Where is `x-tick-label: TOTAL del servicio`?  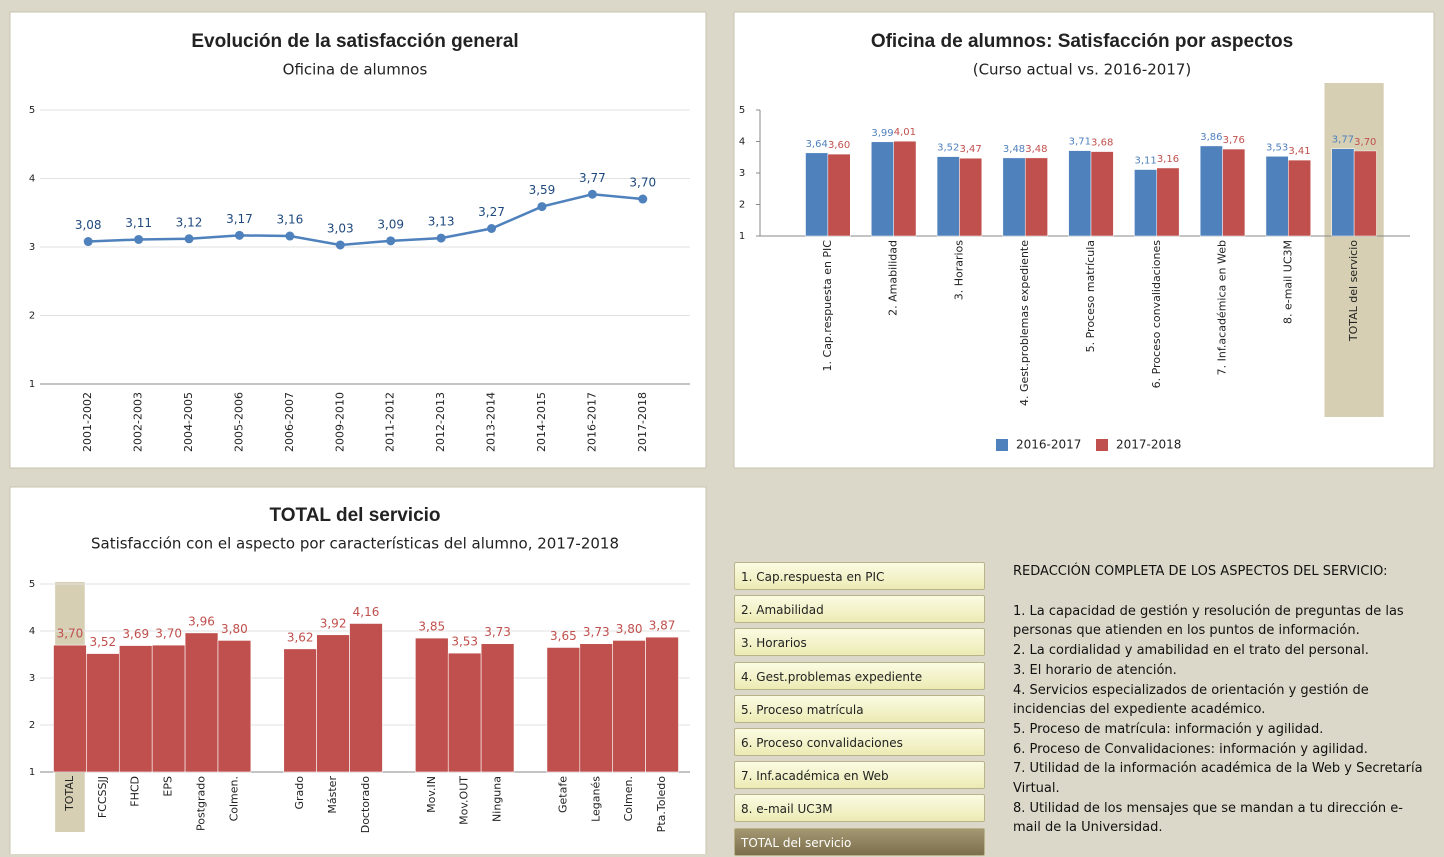
x-tick-label: TOTAL del servicio is located at coordinates (1353, 291).